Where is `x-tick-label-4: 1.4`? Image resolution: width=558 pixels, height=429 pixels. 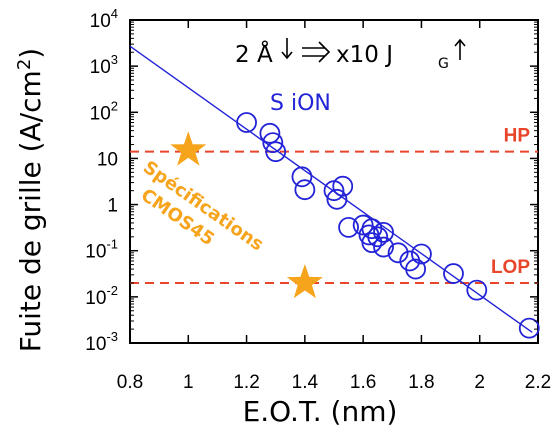 x-tick-label-4: 1.4 is located at coordinates (305, 382).